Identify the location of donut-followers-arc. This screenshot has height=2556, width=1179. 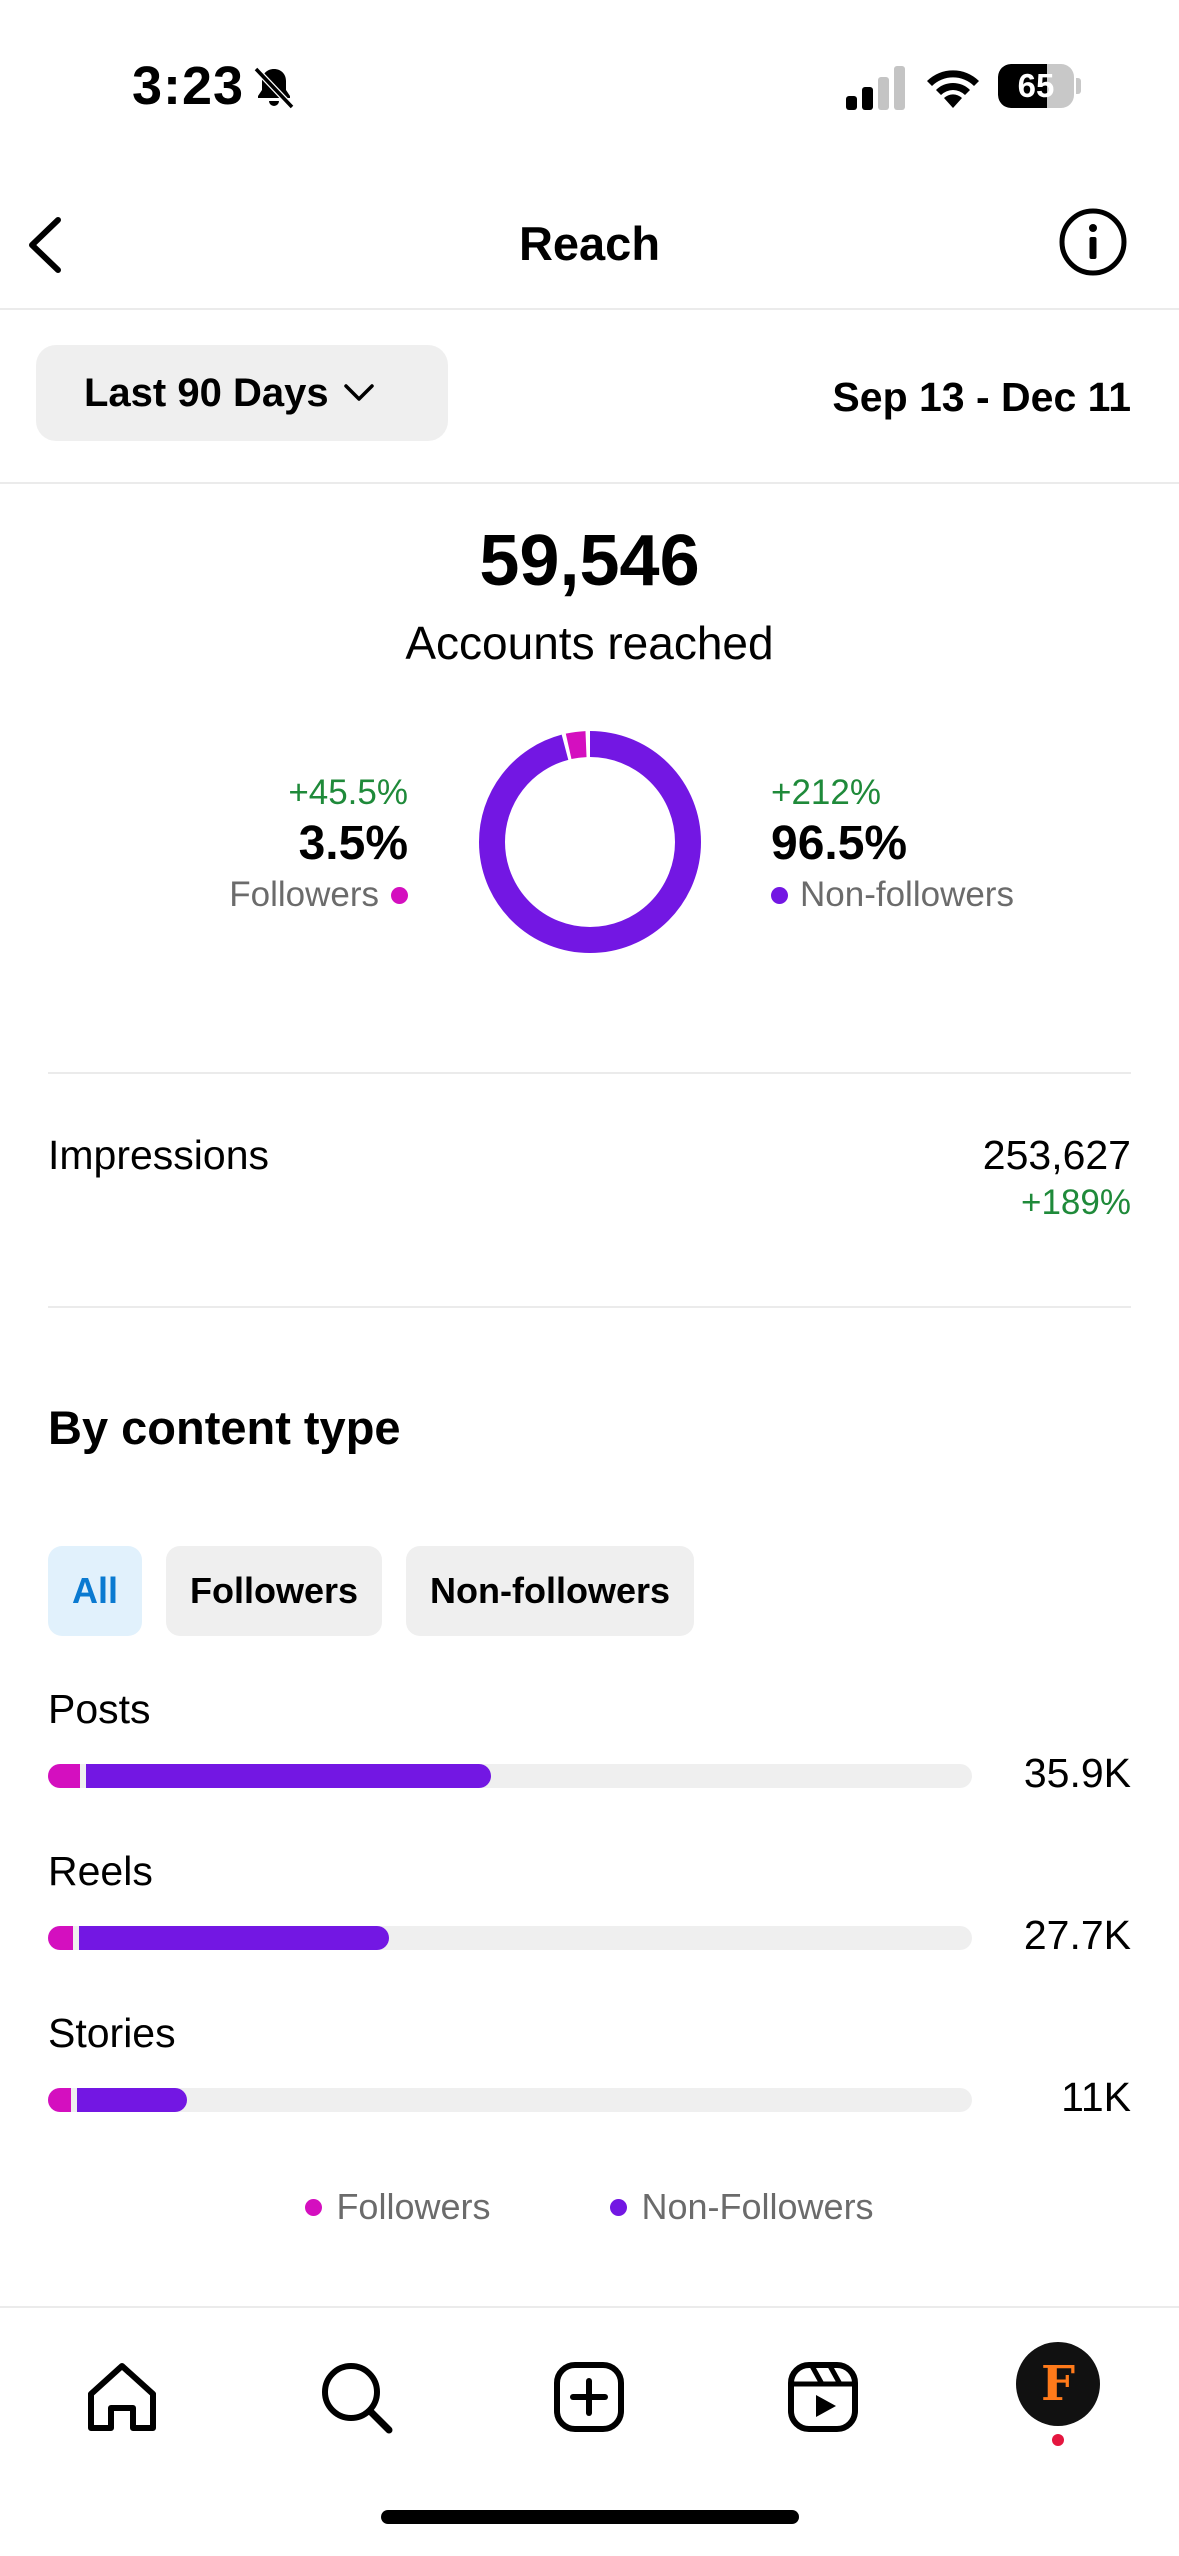
(590, 842).